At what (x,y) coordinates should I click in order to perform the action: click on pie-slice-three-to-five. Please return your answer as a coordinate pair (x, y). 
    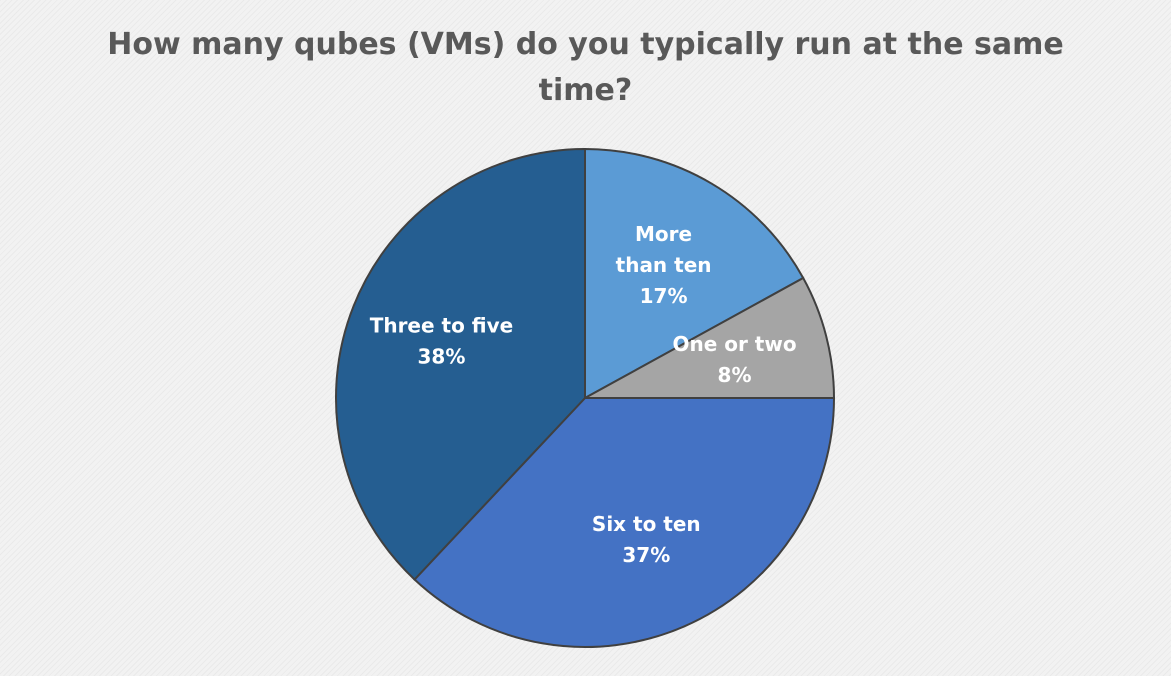
    Looking at the image, I should click on (460, 364).